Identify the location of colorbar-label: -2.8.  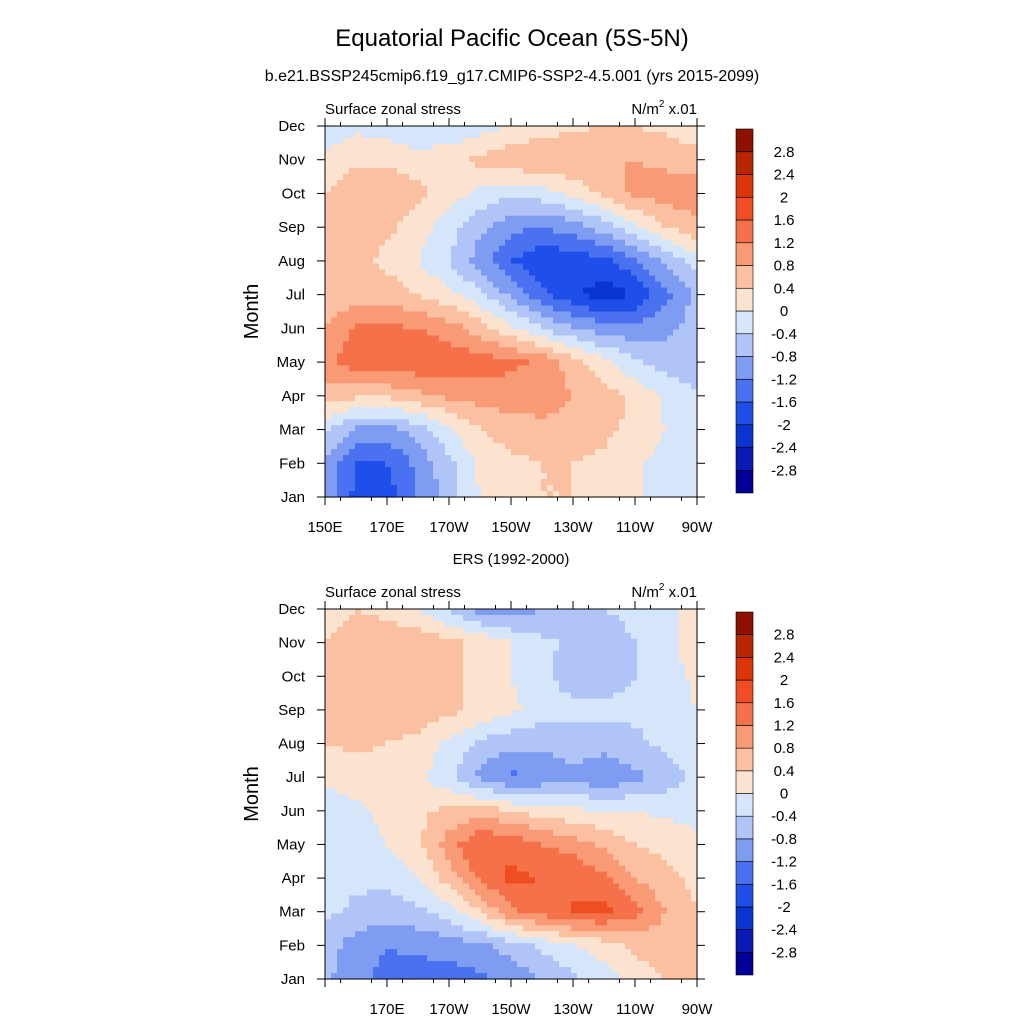
(784, 470).